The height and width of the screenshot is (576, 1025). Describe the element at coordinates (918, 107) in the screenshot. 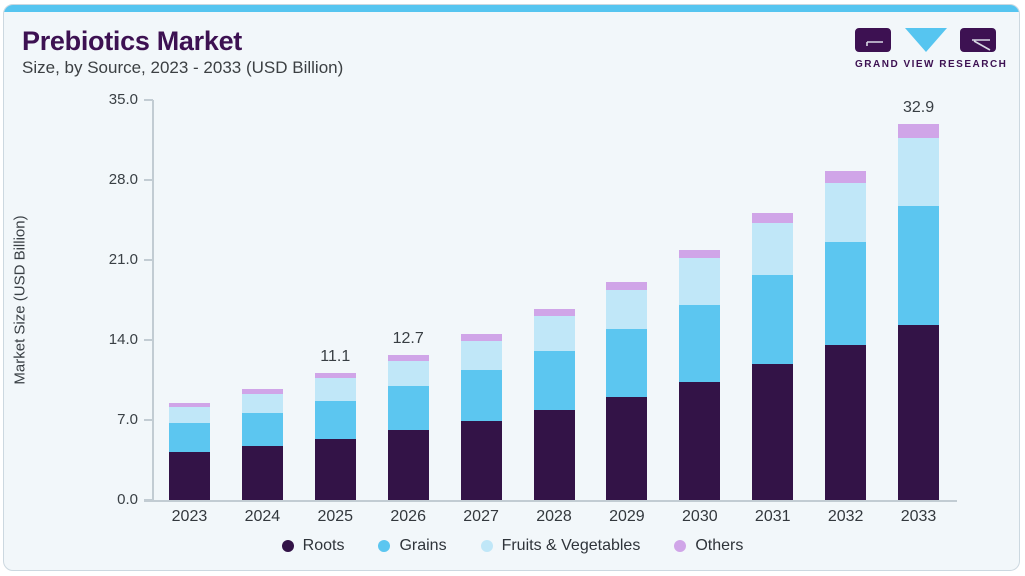

I see `bar-value-label-2033: 32.9` at that location.